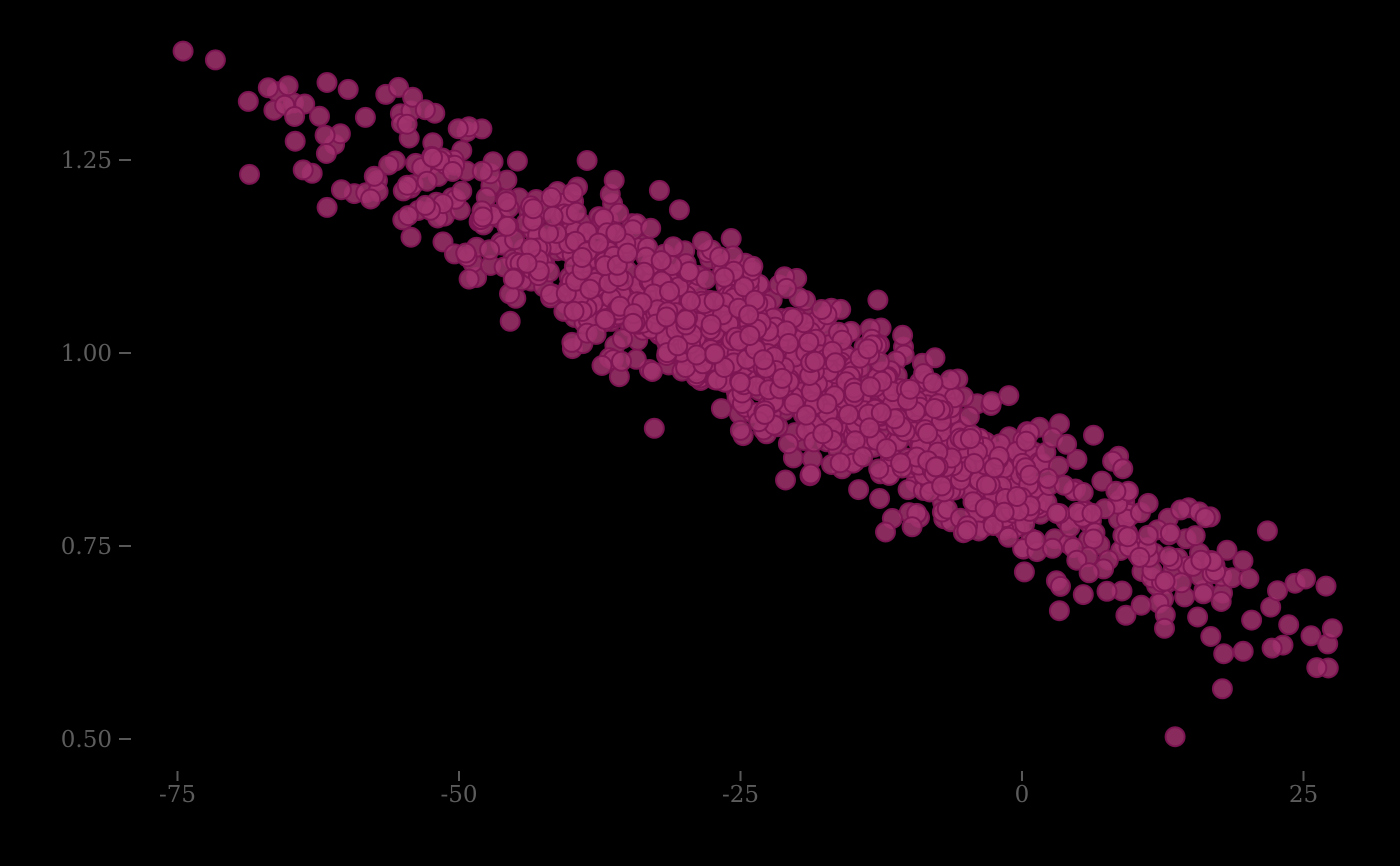 The width and height of the screenshot is (1400, 866). What do you see at coordinates (458, 795) in the screenshot?
I see `x-tick-label: -50` at bounding box center [458, 795].